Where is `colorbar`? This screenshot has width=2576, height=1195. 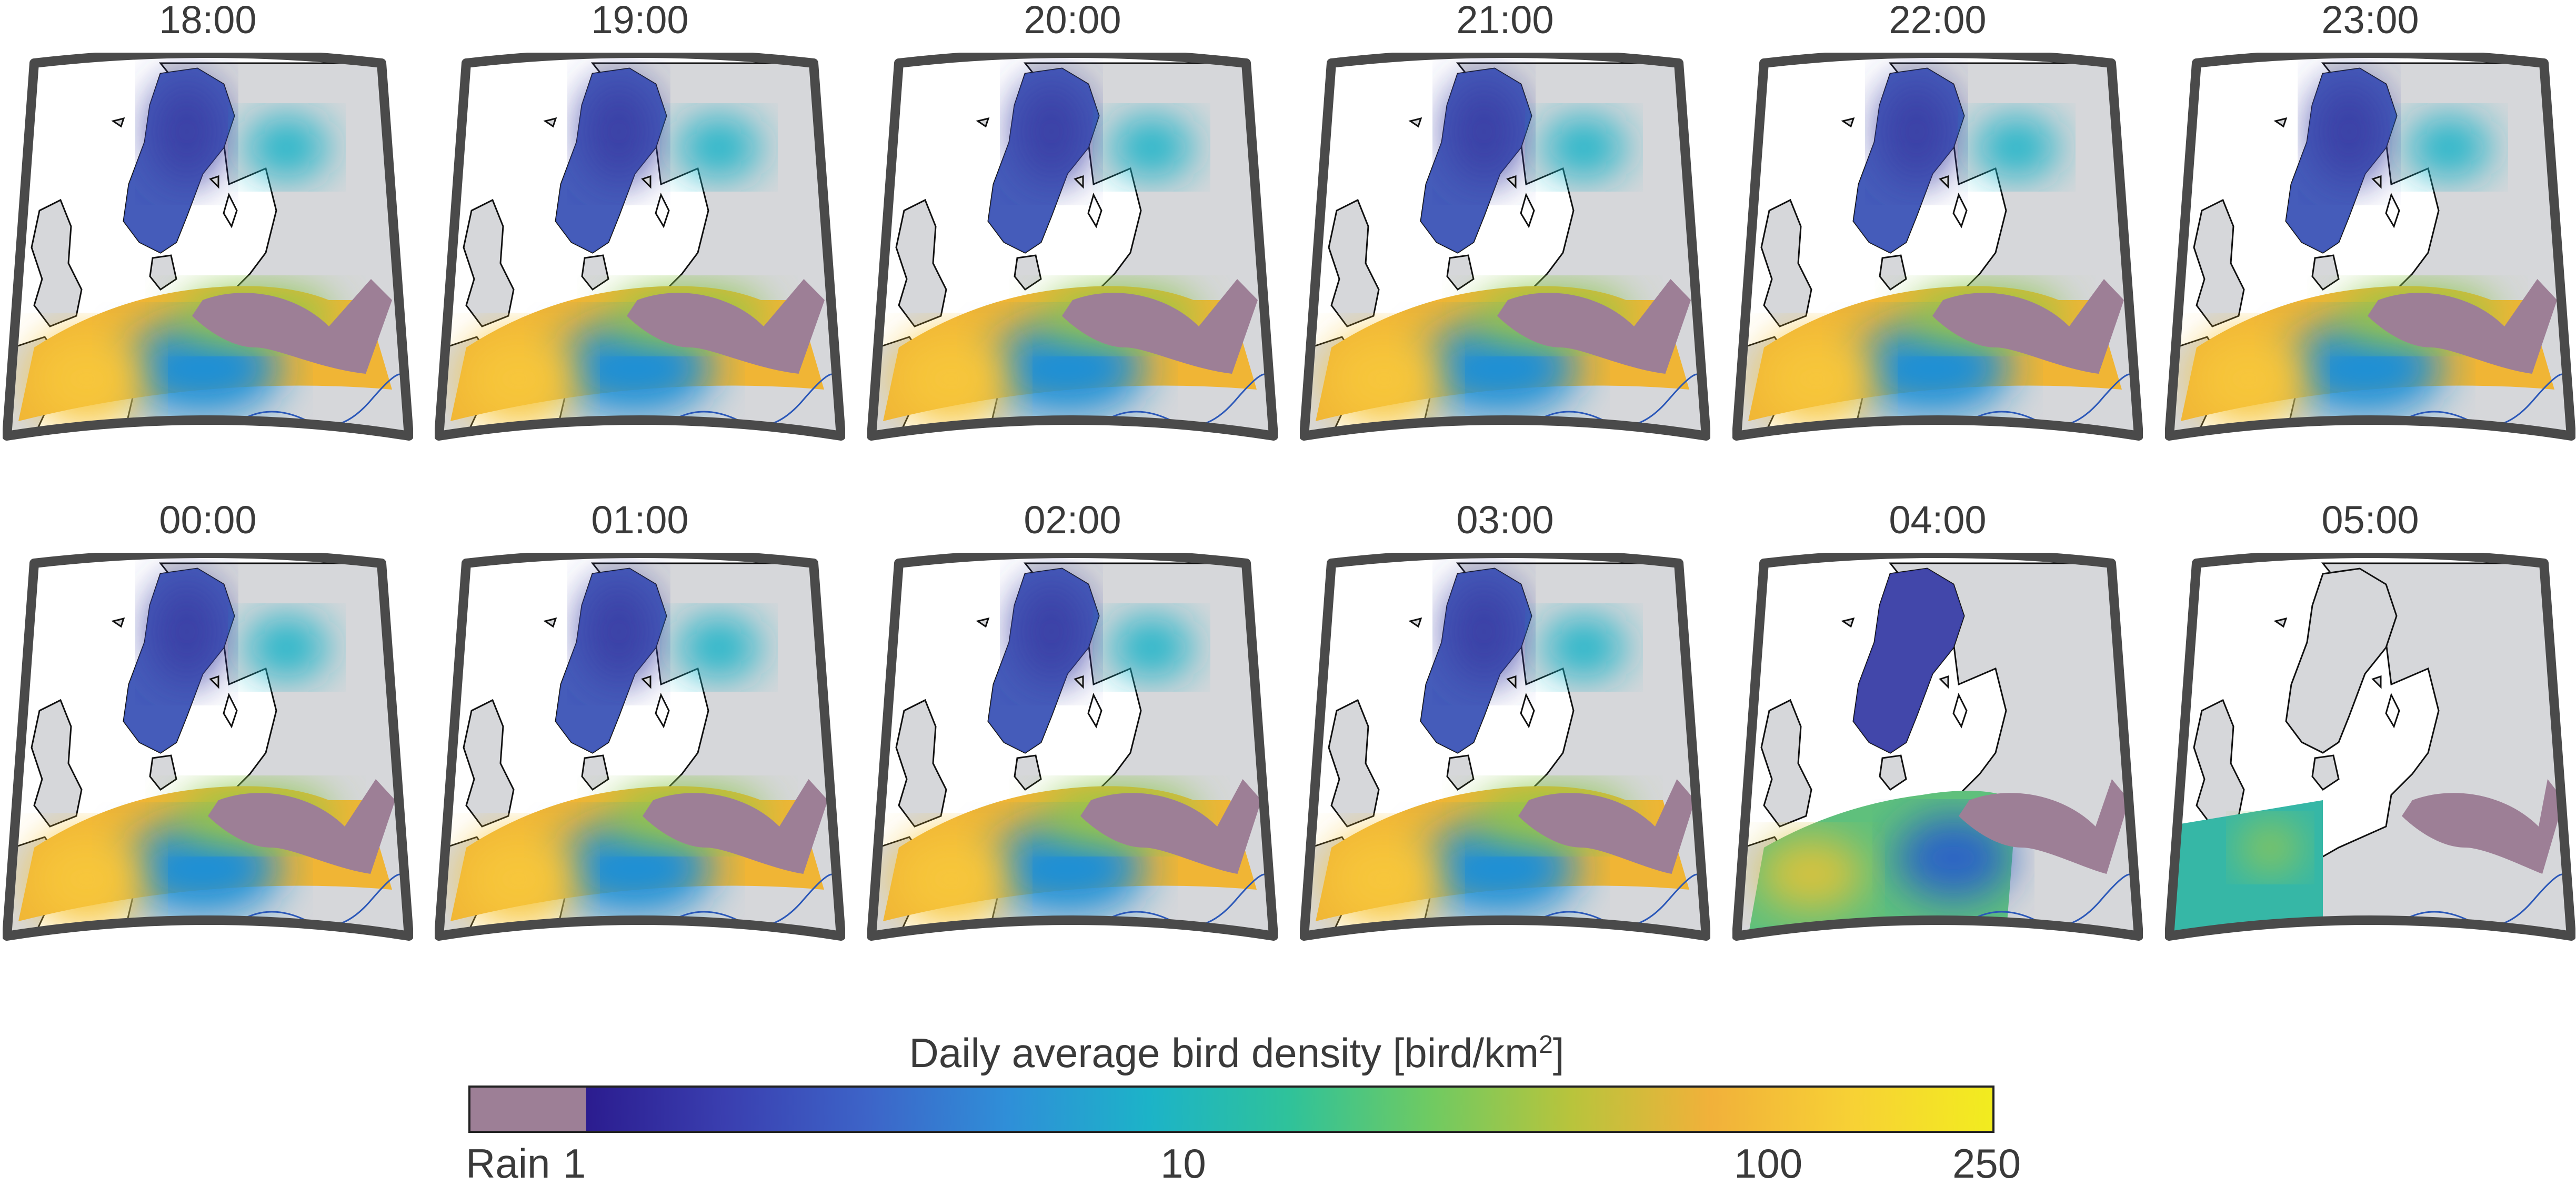
colorbar is located at coordinates (1231, 1109).